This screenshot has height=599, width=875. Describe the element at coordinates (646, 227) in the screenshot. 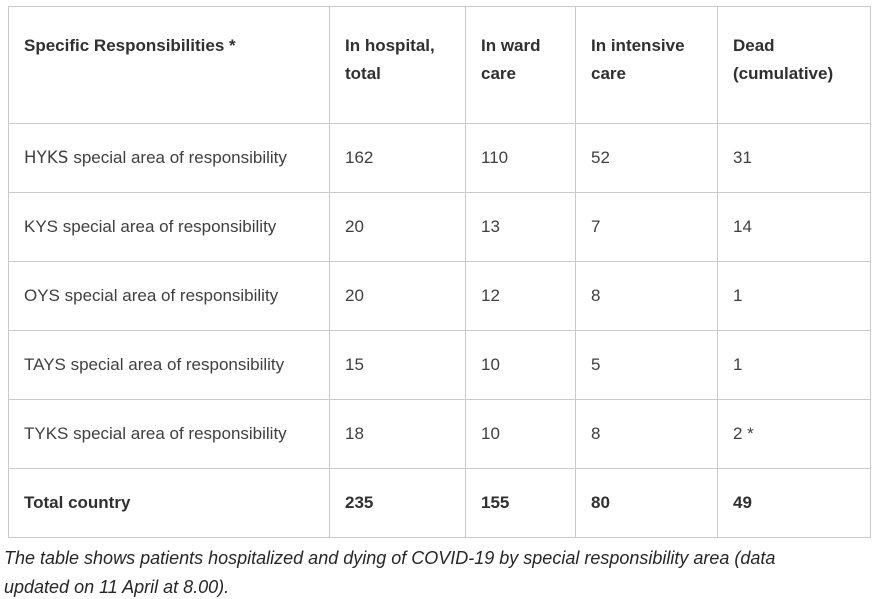

I see `intensive-care-cell: 7` at that location.